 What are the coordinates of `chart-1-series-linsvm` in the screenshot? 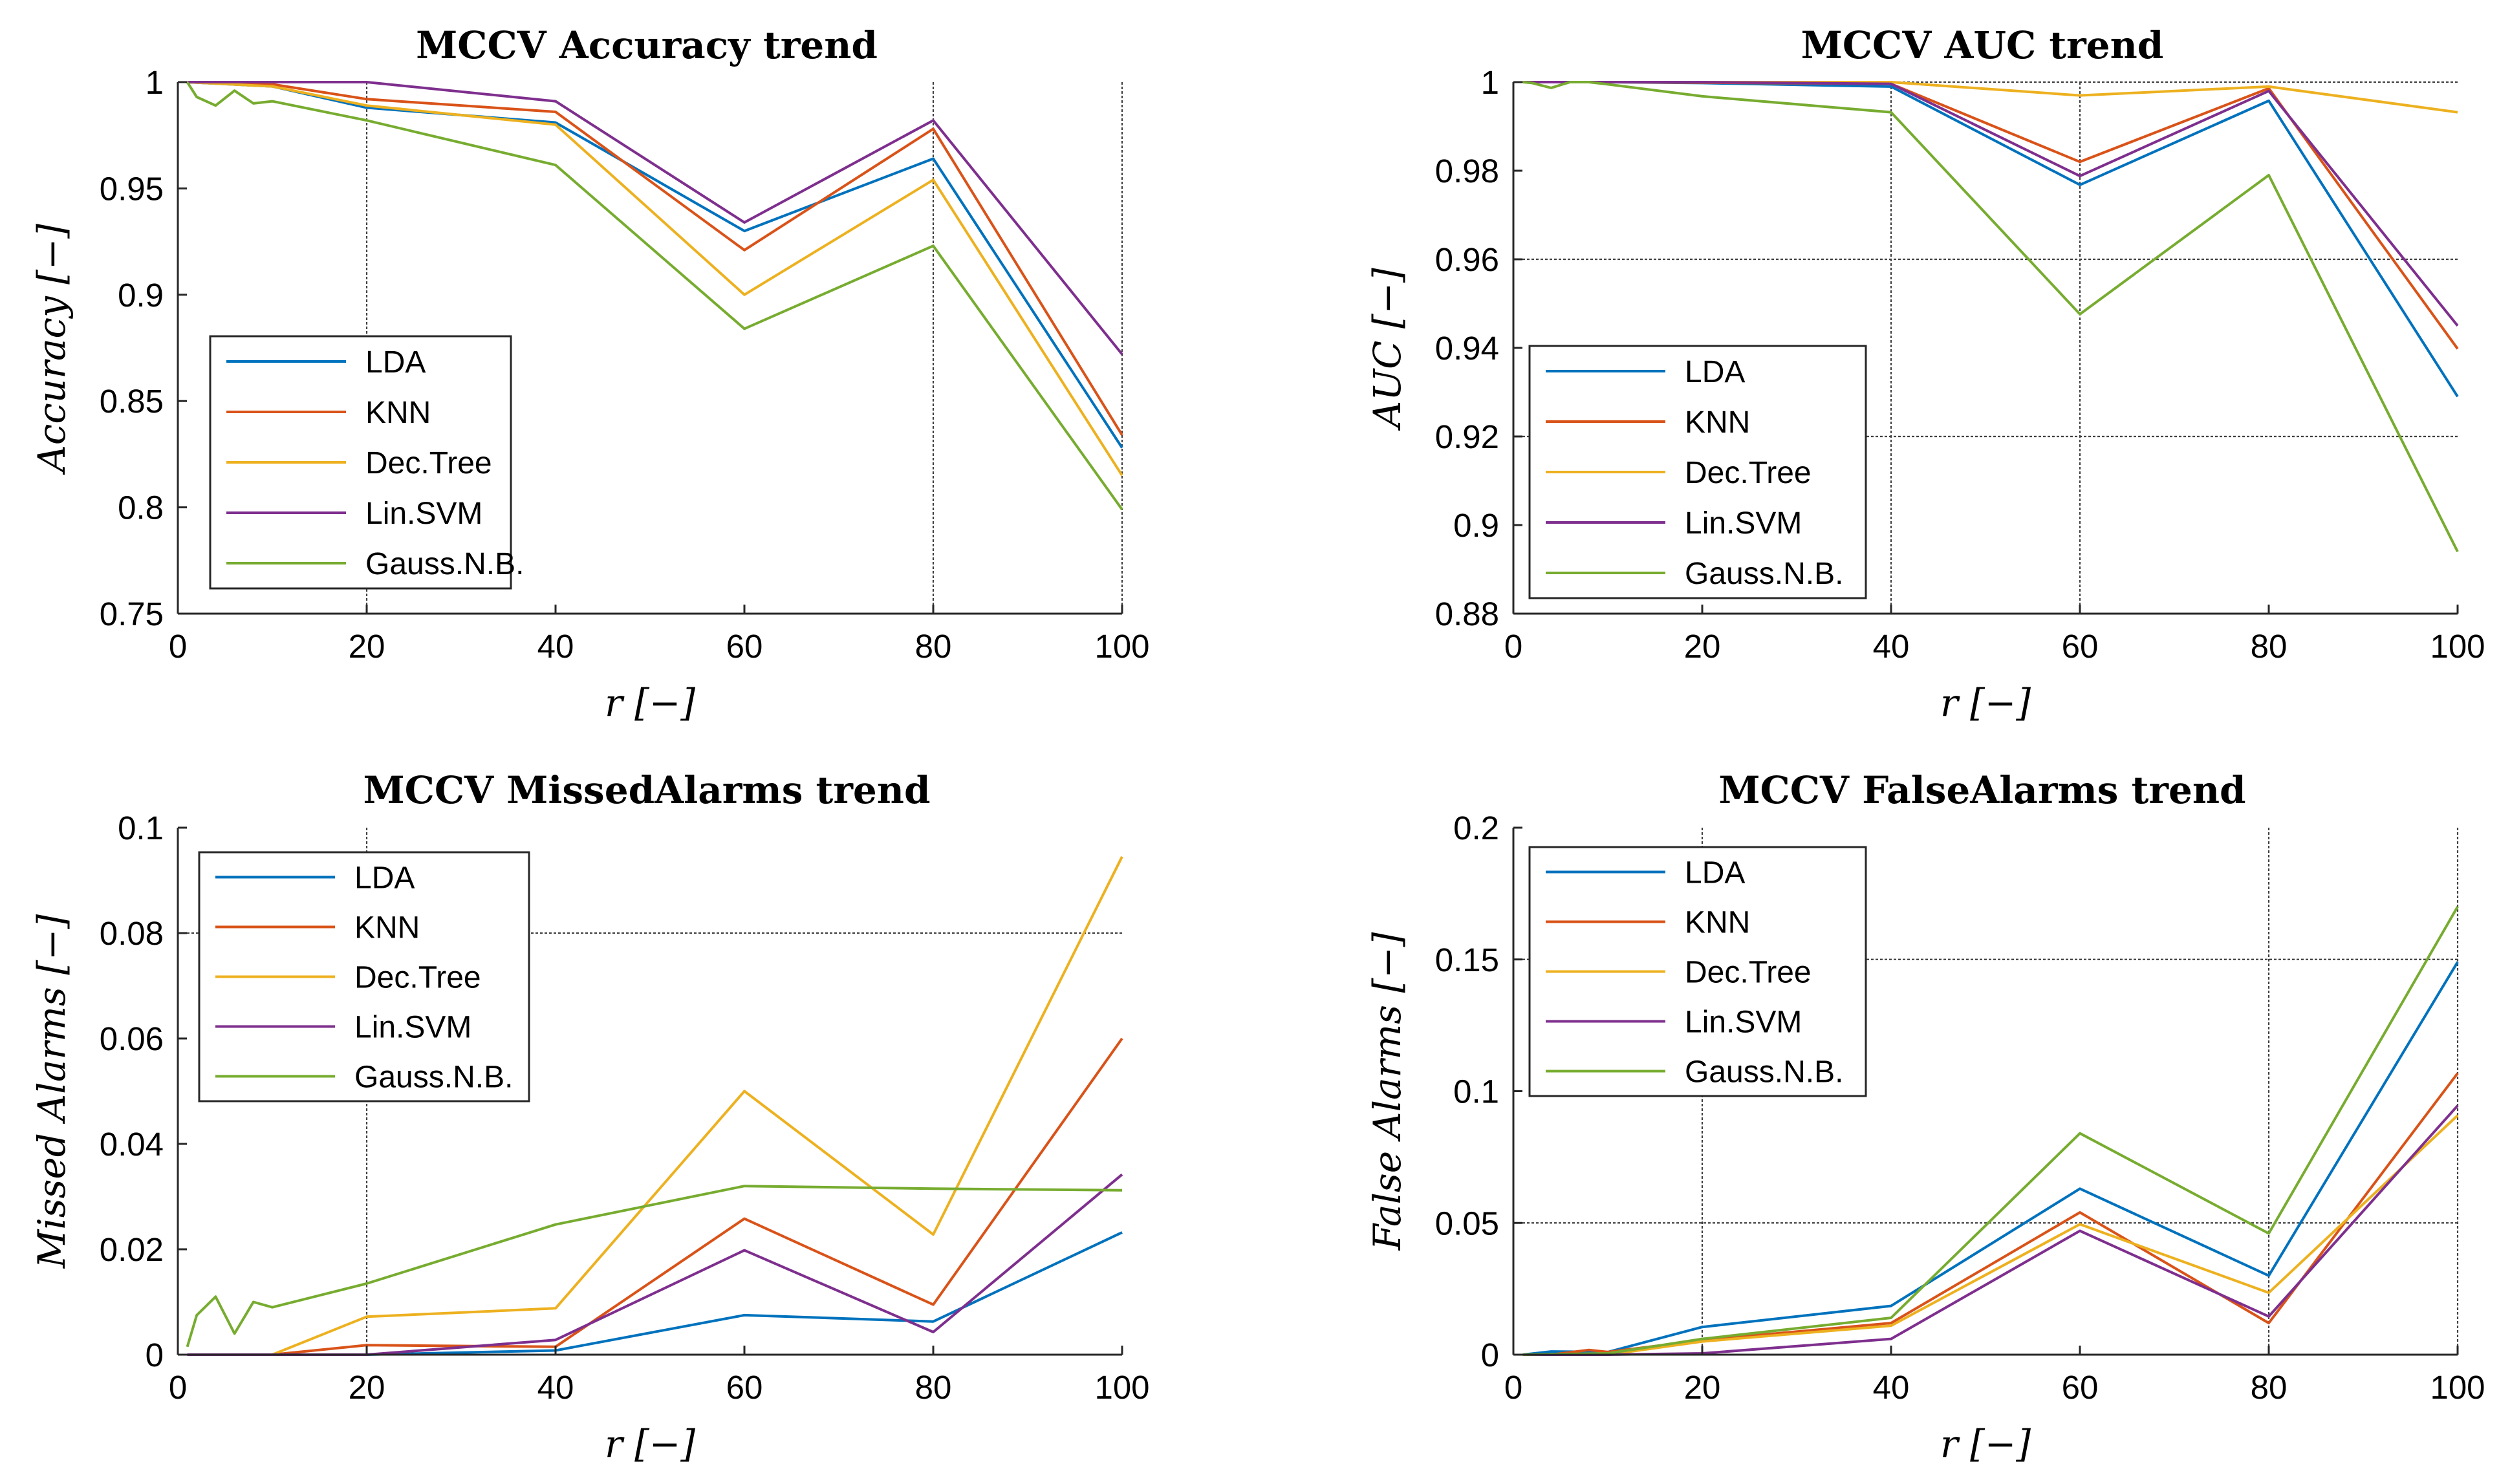 It's located at (1990, 204).